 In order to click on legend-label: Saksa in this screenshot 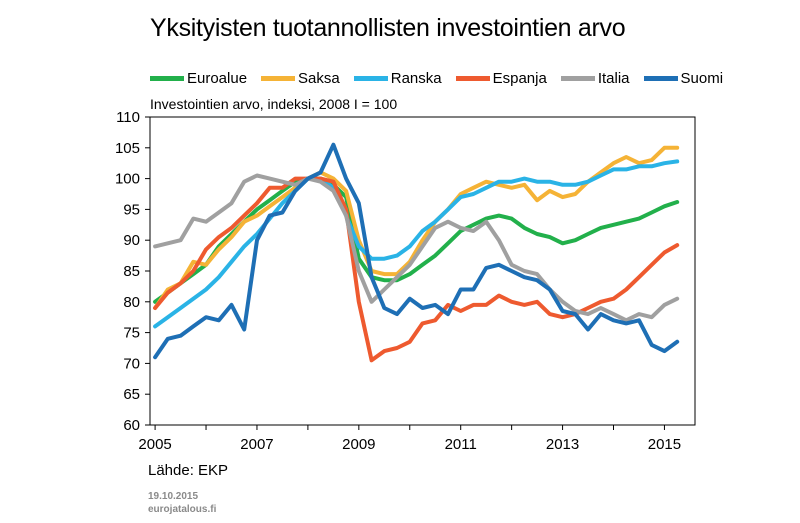, I will do `click(319, 78)`.